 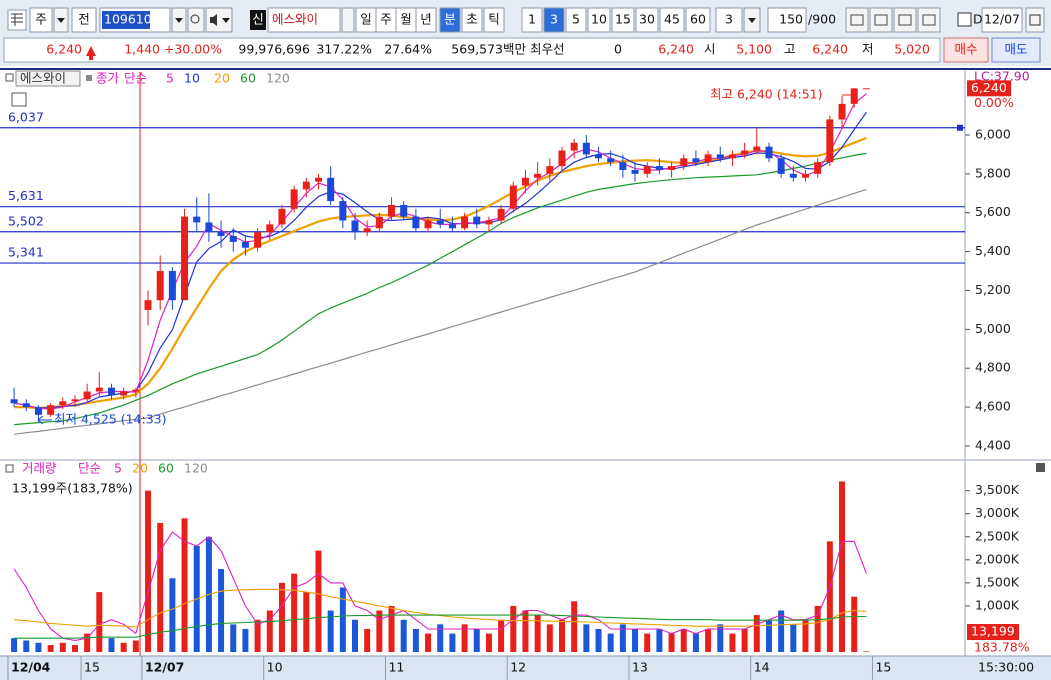 I want to click on mode-select, so click(x=84, y=20).